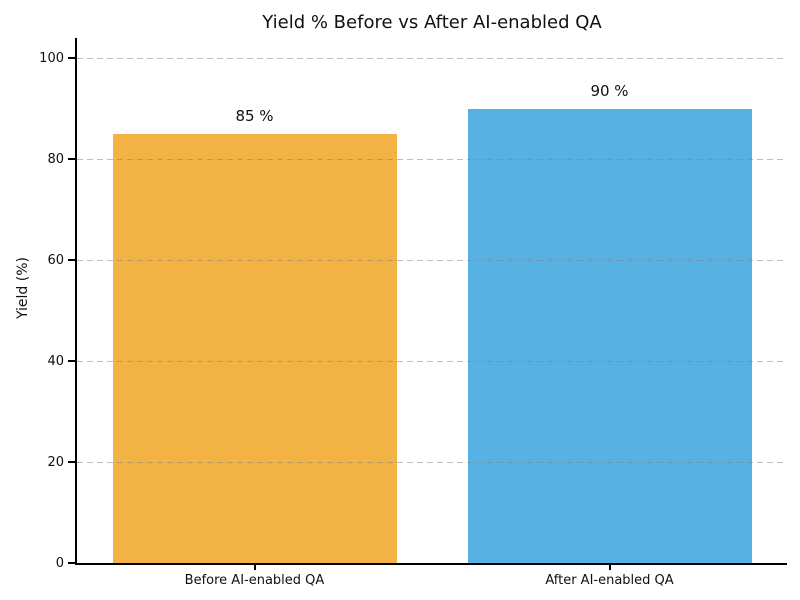  I want to click on x-axis-tick-label: After AI-enabled QA, so click(609, 580).